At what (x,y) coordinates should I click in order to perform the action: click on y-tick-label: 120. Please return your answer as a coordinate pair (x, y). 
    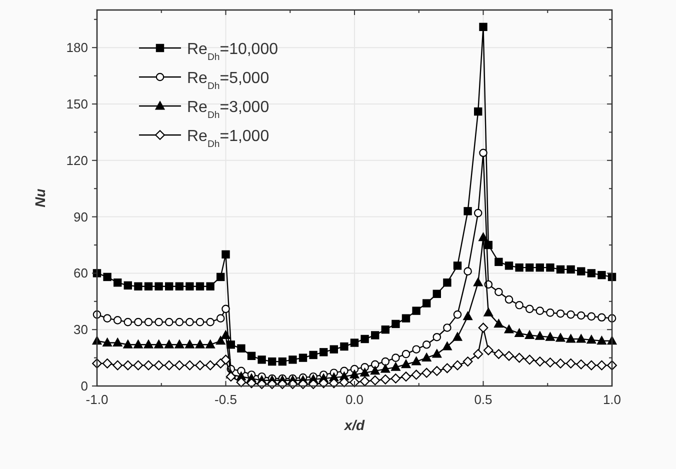
    Looking at the image, I should click on (77, 160).